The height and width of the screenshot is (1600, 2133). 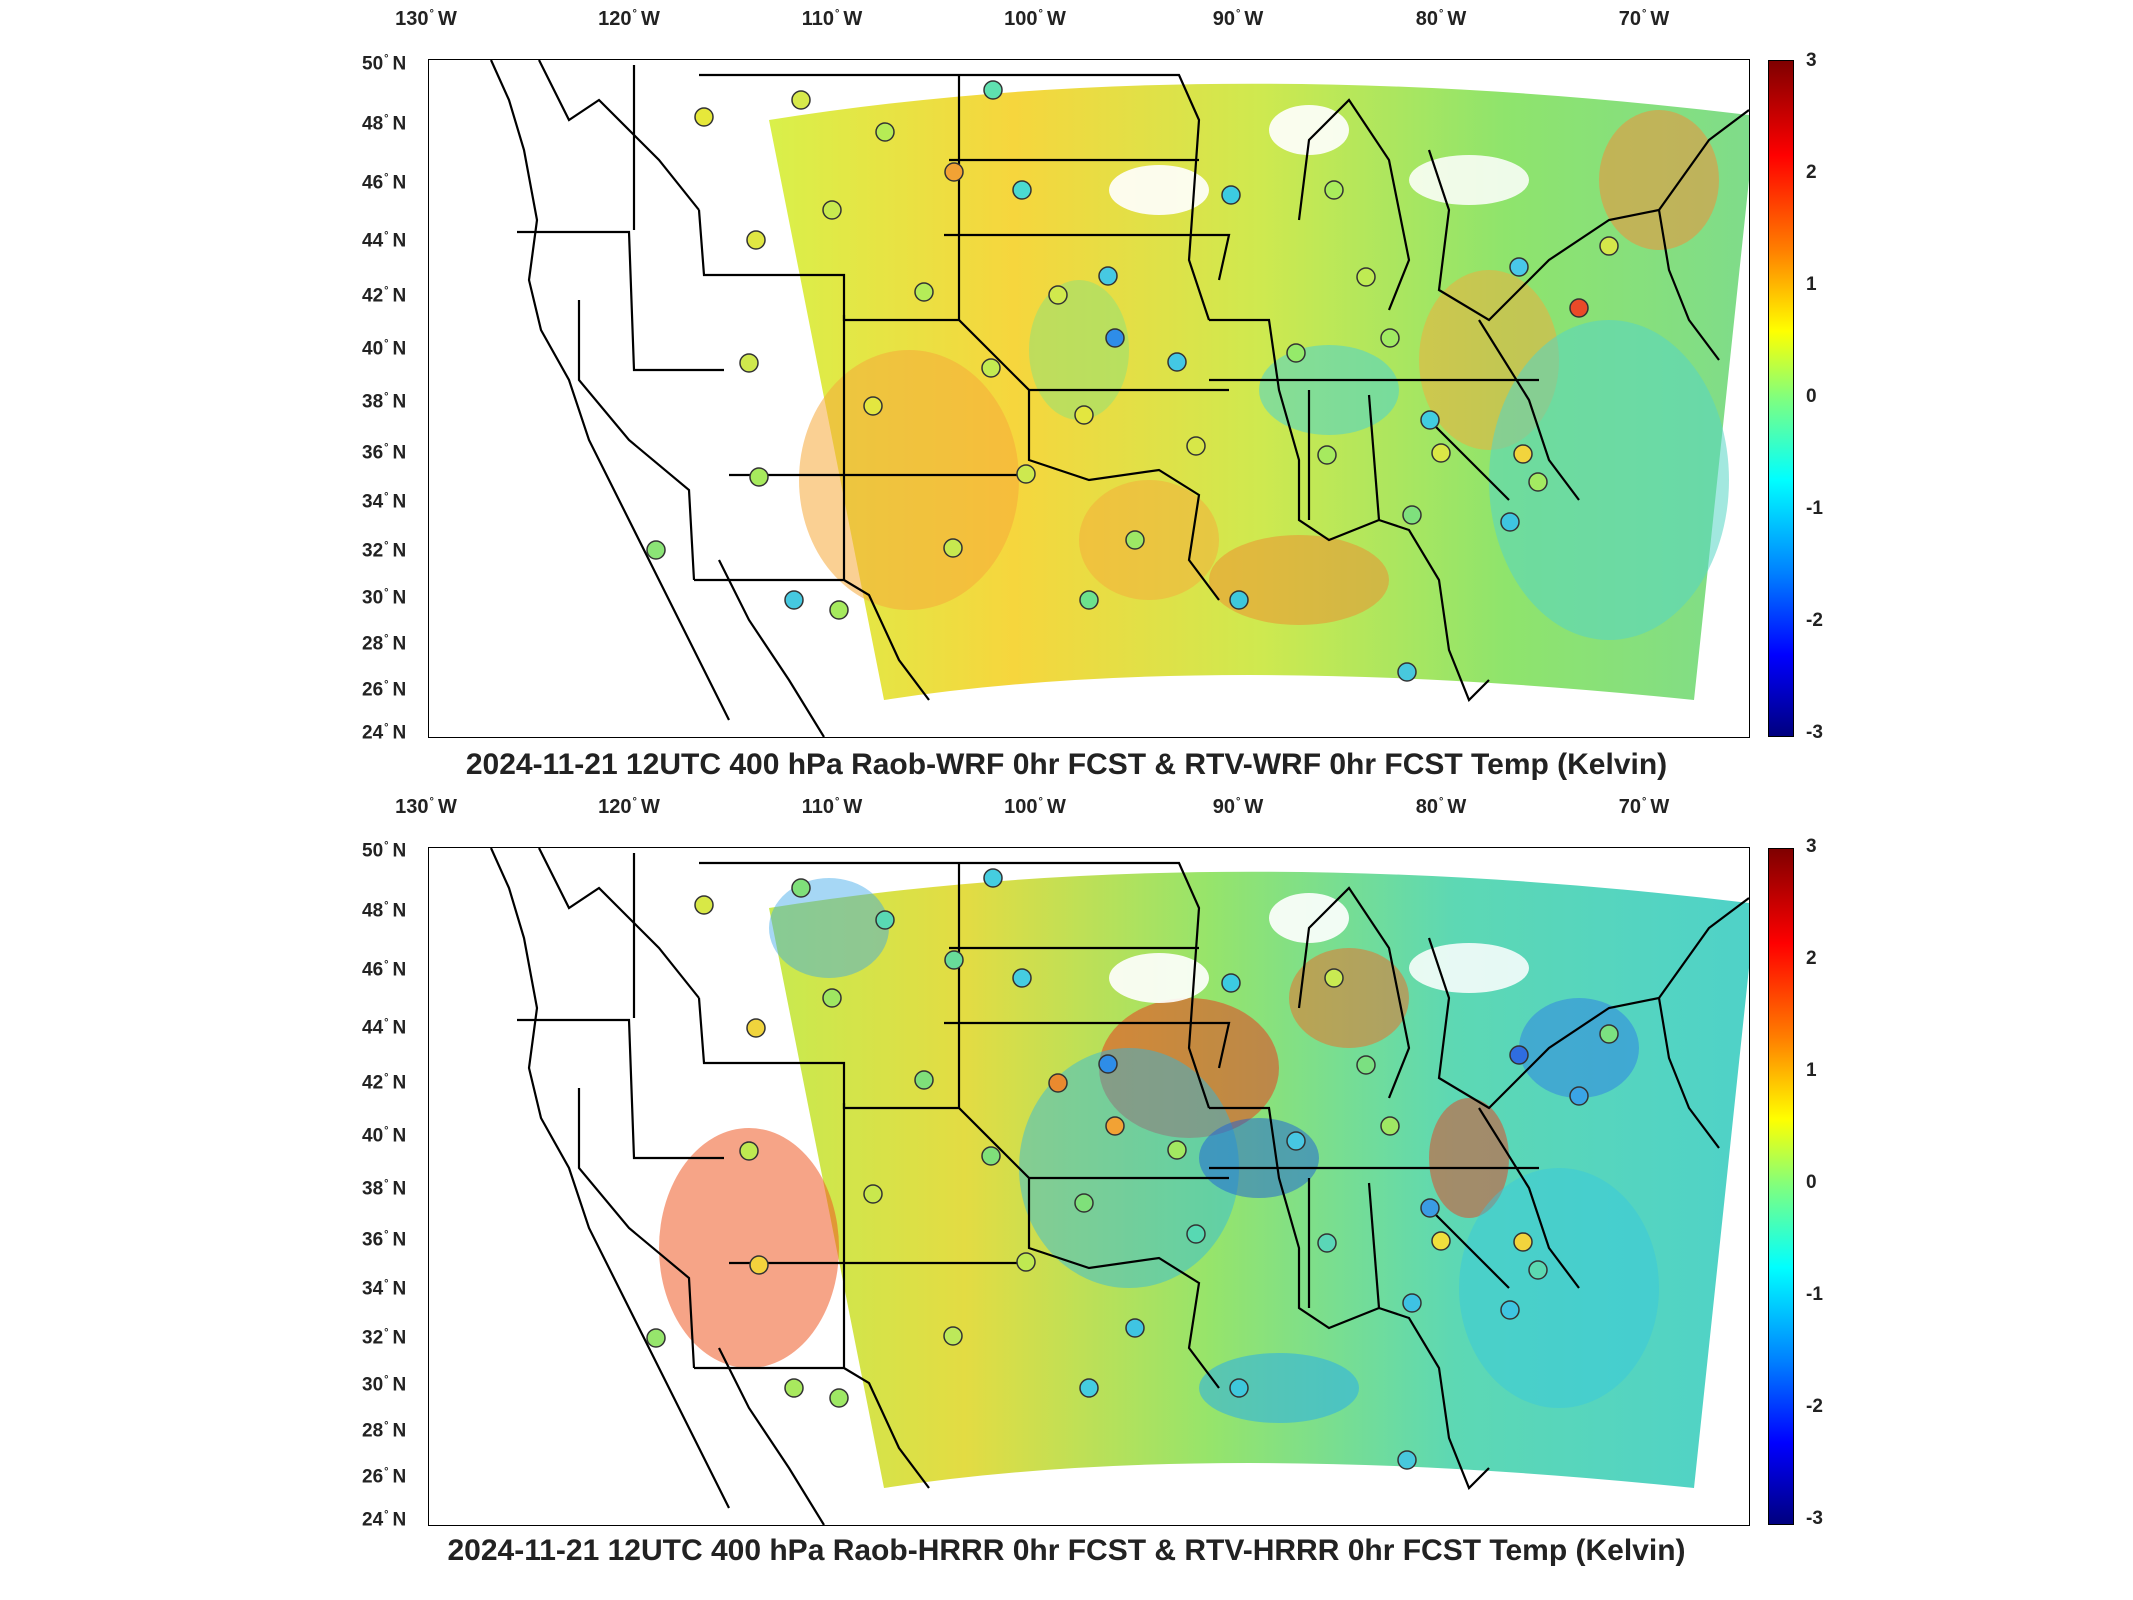 What do you see at coordinates (1811, 60) in the screenshot?
I see `colorbar-tick: 3` at bounding box center [1811, 60].